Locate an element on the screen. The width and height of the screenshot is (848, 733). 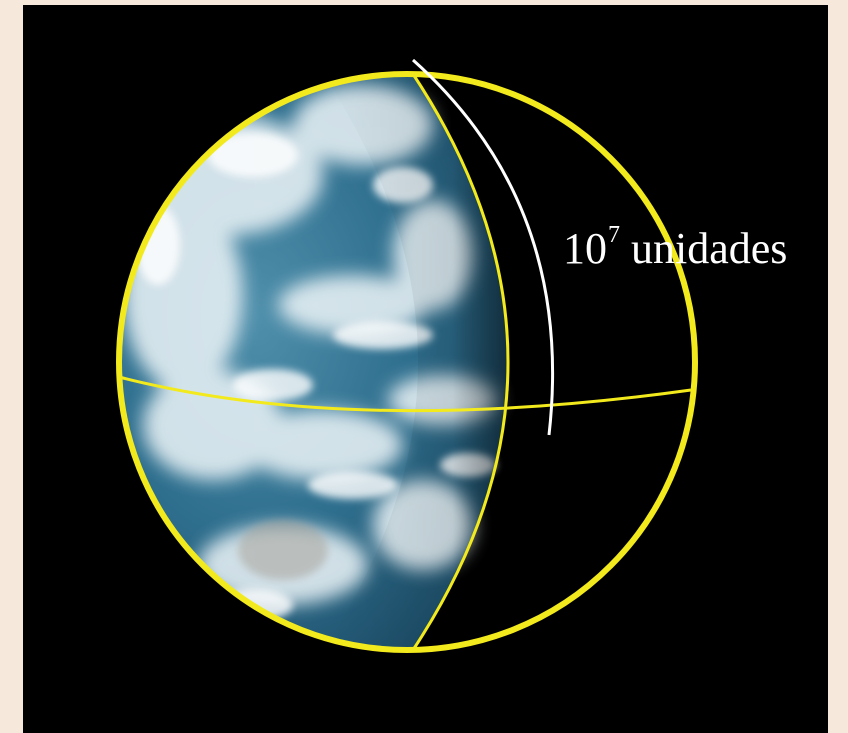
label-exponent: 7 is located at coordinates (614, 235).